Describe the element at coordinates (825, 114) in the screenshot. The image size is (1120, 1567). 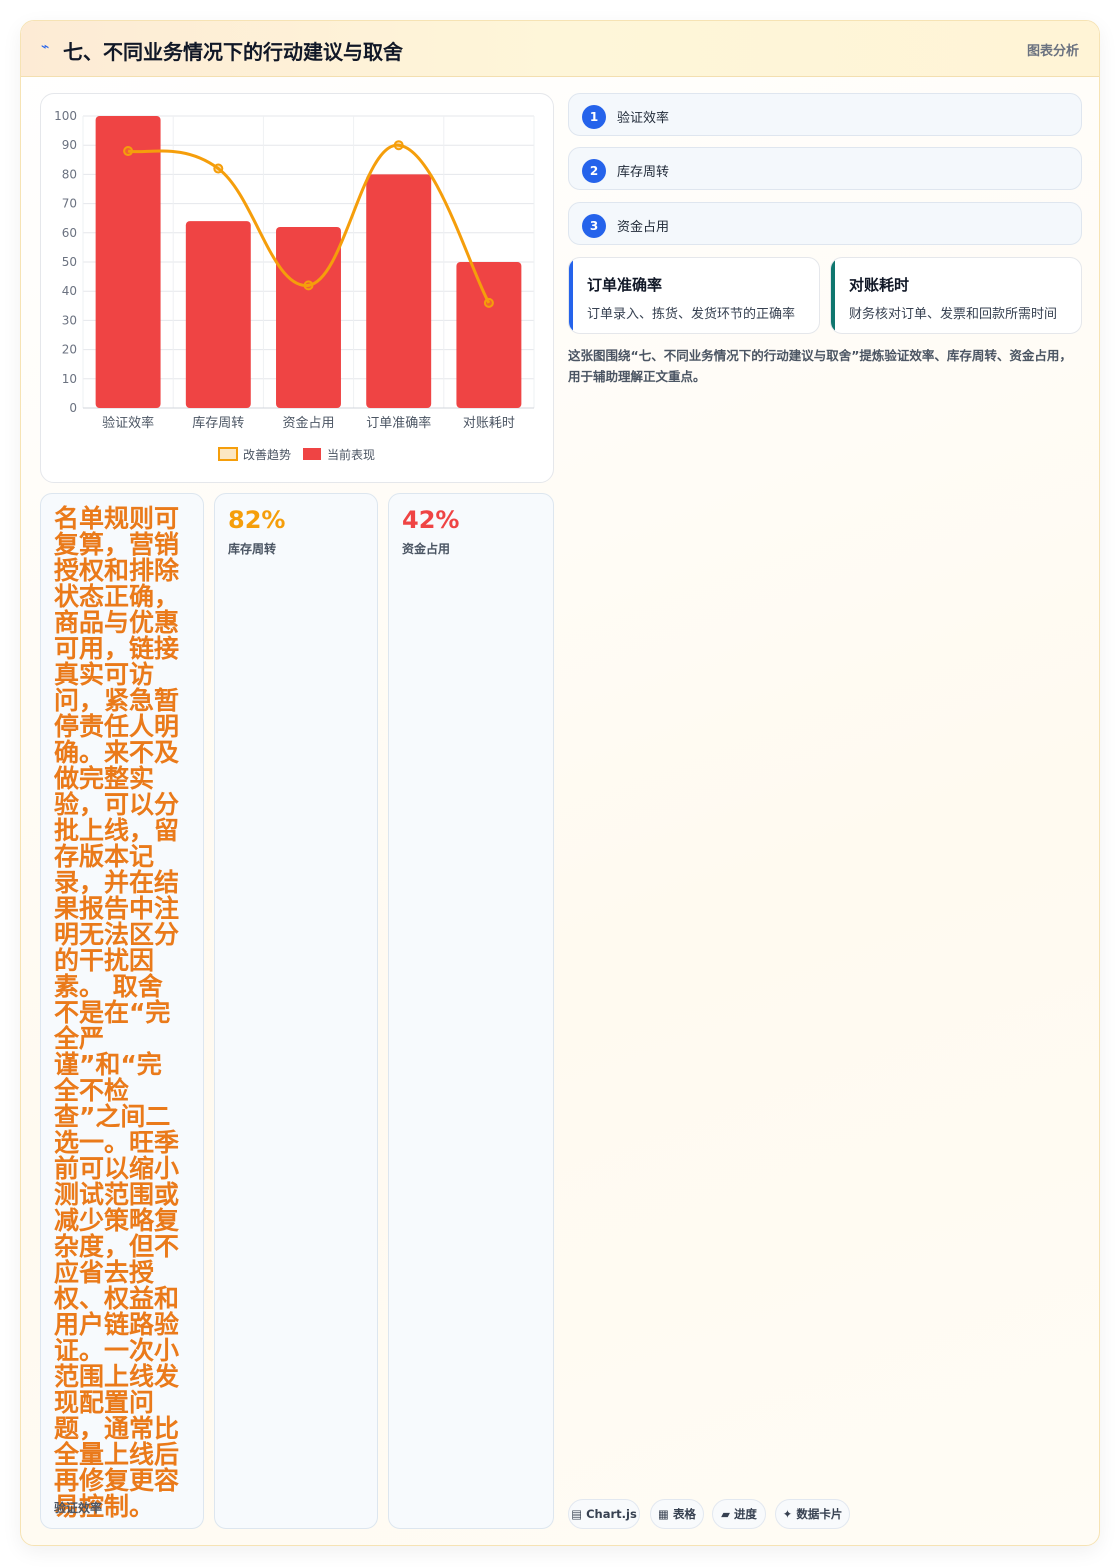
I see `step-item-1: 1 验证效率` at that location.